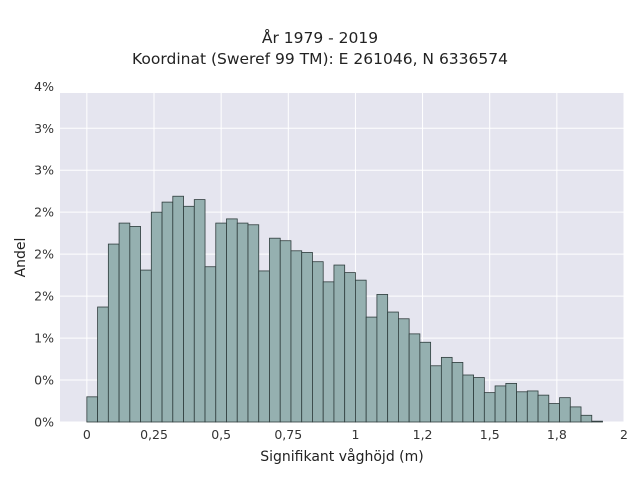 The height and width of the screenshot is (480, 640). What do you see at coordinates (341, 456) in the screenshot?
I see `x-axis-label: Signifikant våghöjd (m)` at bounding box center [341, 456].